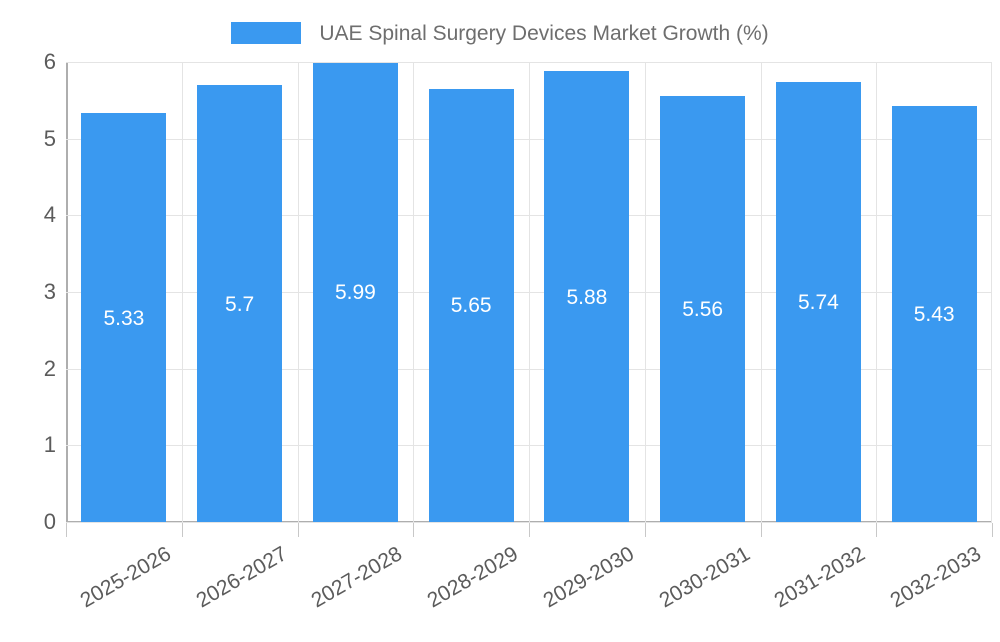 The width and height of the screenshot is (1000, 642). I want to click on bar: 5.43, so click(934, 313).